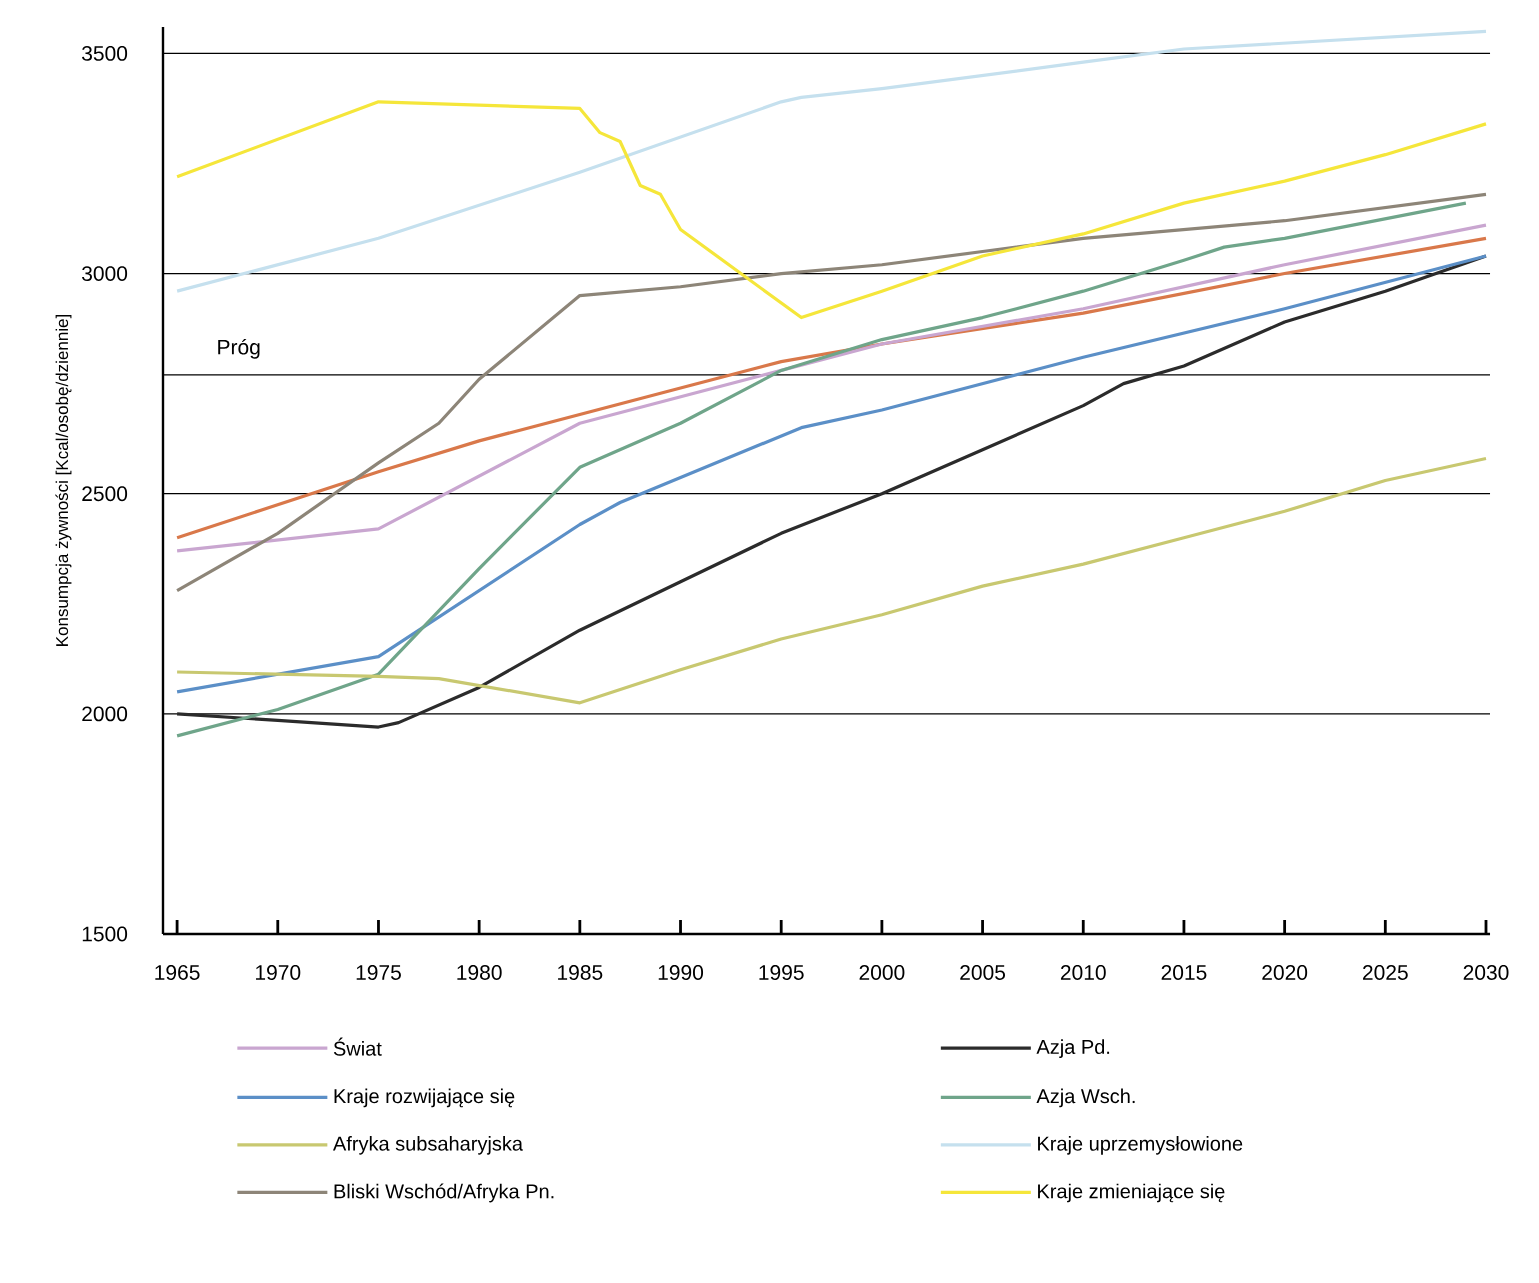 The height and width of the screenshot is (1283, 1539). What do you see at coordinates (1140, 1145) in the screenshot?
I see `legend-label: Kraje uprzemysłowione` at bounding box center [1140, 1145].